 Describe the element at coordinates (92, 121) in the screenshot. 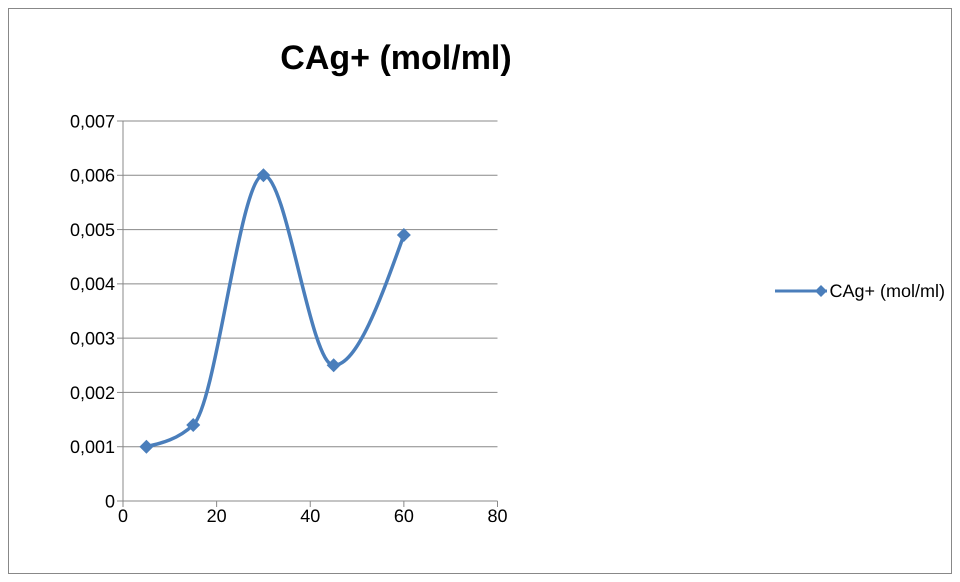

I see `y-tick-label: 0,007` at that location.